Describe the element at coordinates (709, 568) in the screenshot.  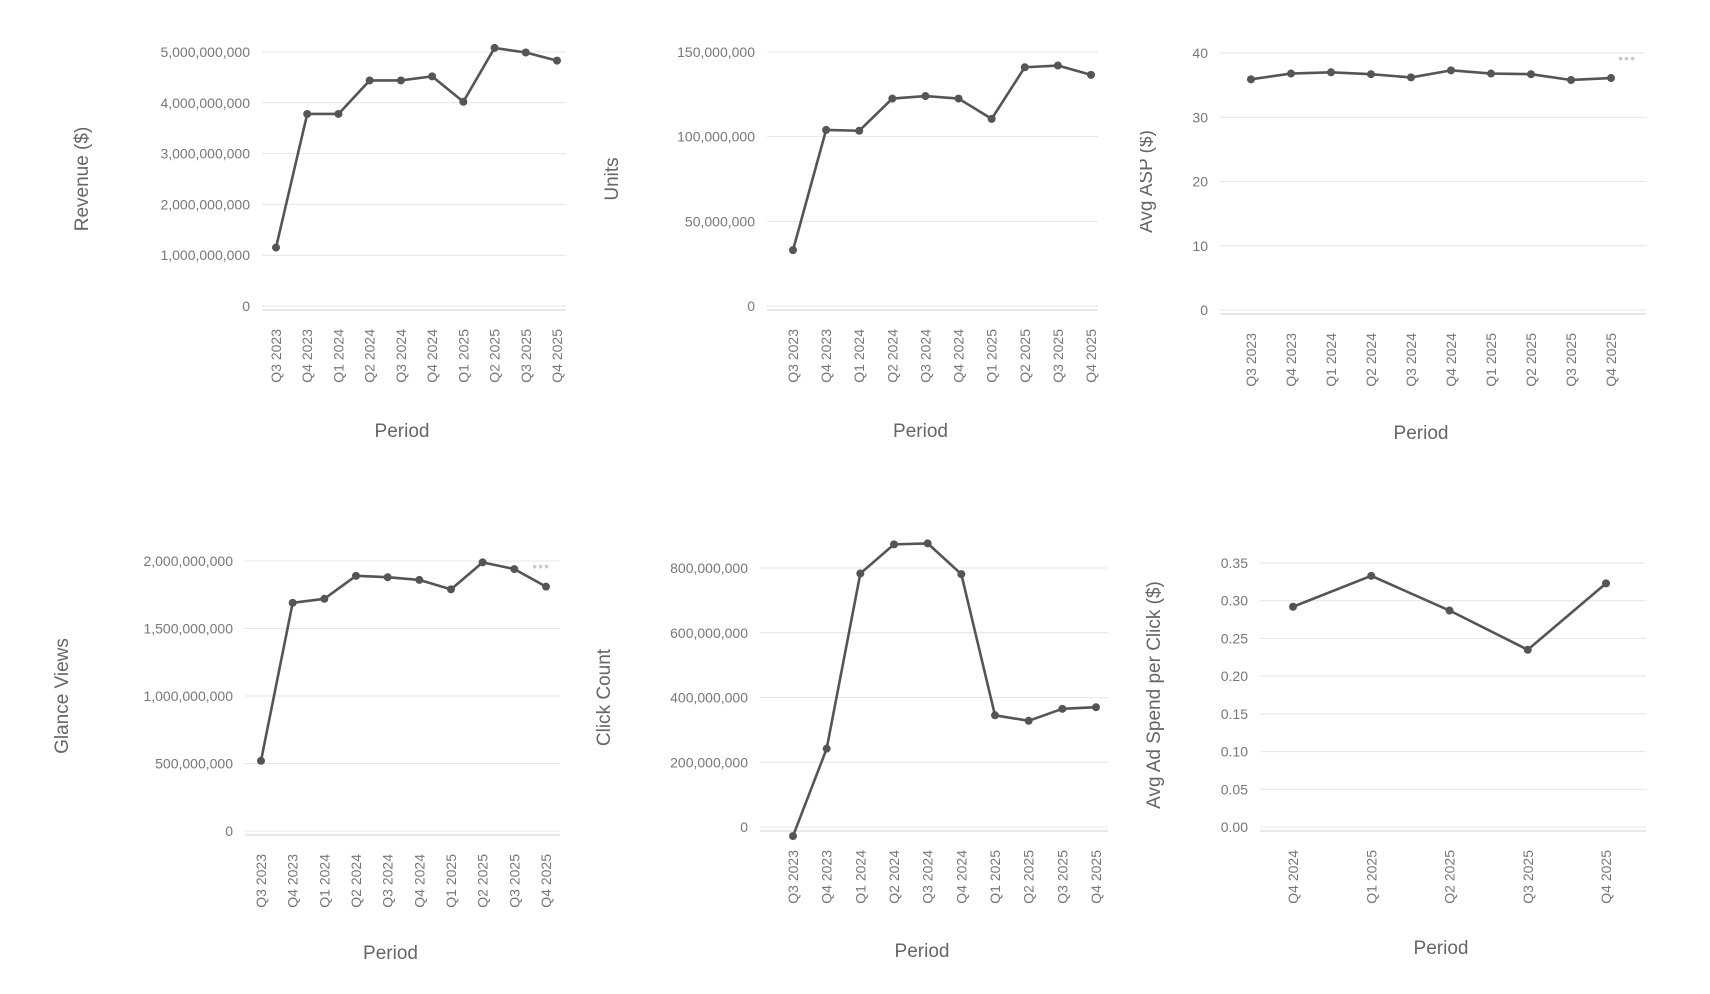
I see `y-tick-label: 800,000,000` at that location.